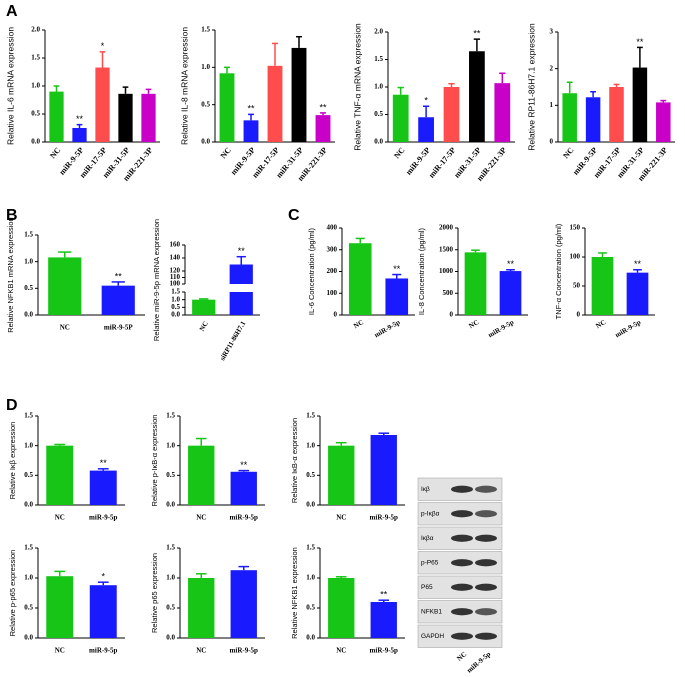  Describe the element at coordinates (425, 489) in the screenshot. I see `blot-row-label: Iκβ` at that location.